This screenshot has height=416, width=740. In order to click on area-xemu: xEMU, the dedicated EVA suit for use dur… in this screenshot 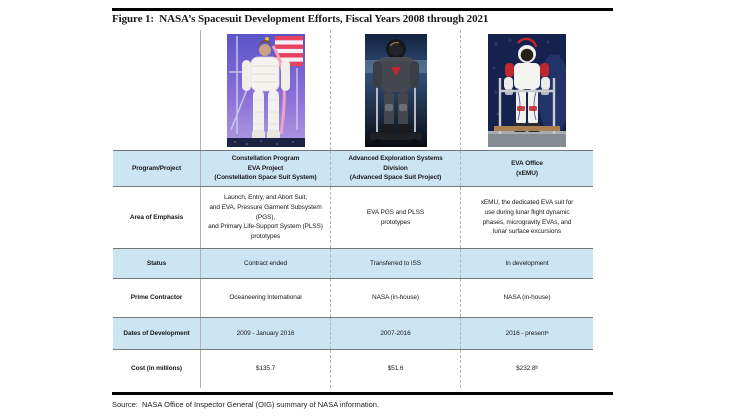, I will do `click(526, 217)`.